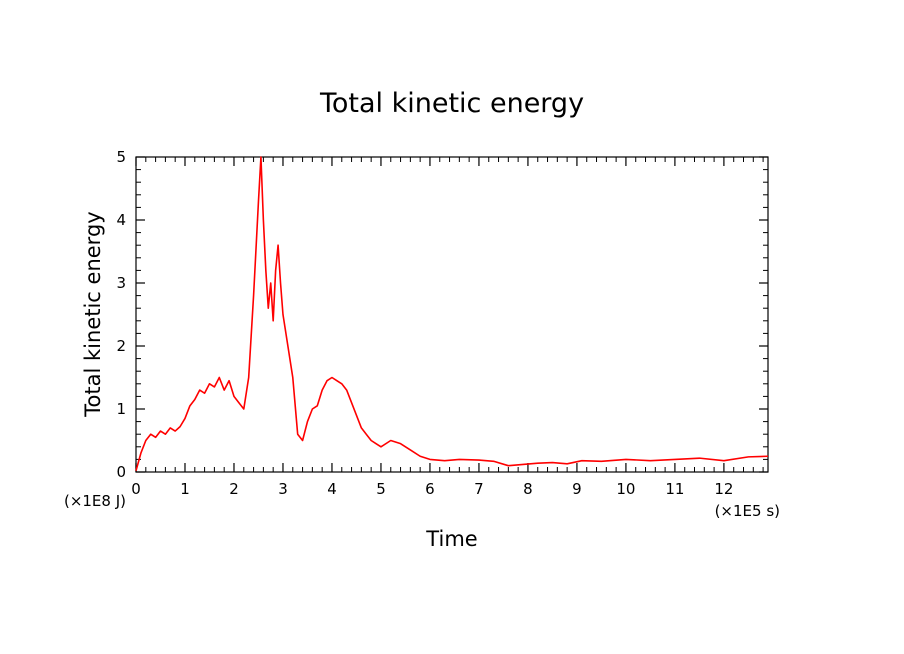  I want to click on y-tick-label: 3, so click(121, 283).